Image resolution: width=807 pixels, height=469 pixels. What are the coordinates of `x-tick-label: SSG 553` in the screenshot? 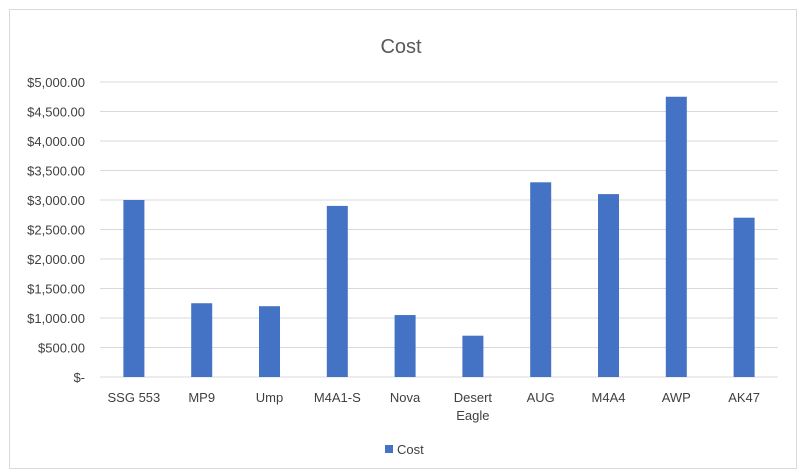 It's located at (134, 397).